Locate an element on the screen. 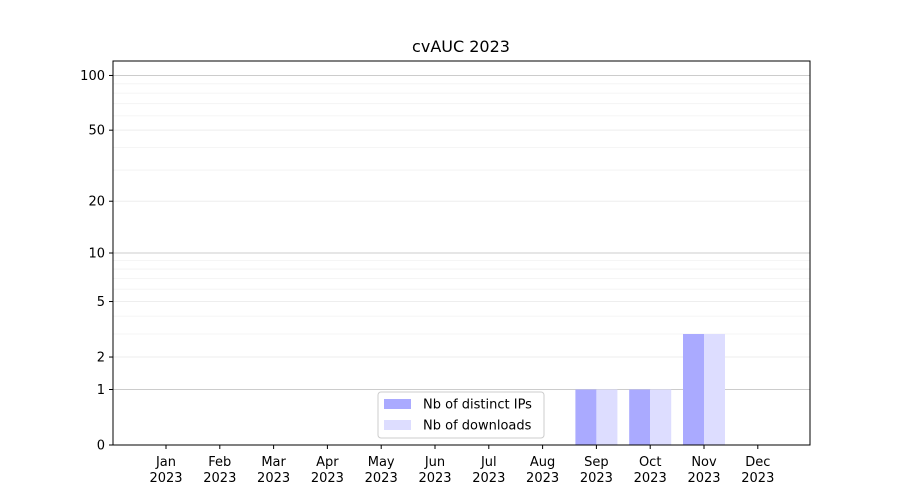 This screenshot has height=500, width=900. y-tick-label: 100 is located at coordinates (92, 76).